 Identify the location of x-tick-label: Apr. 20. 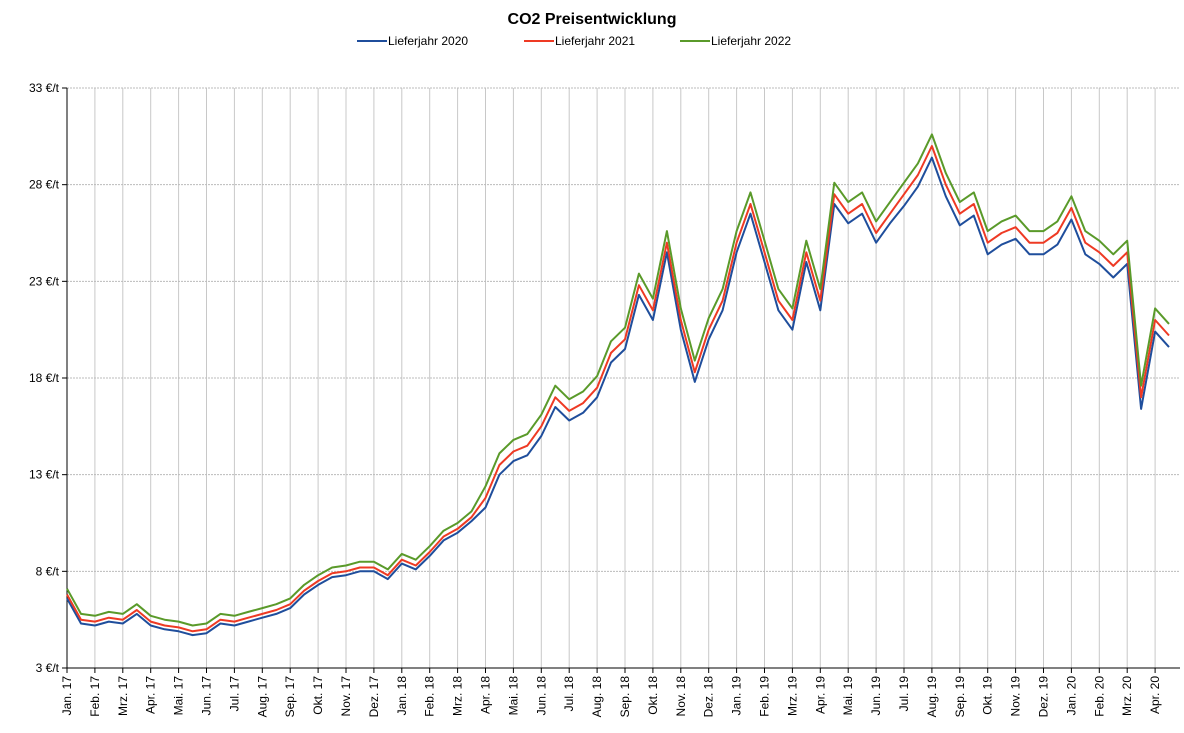
(1155, 695).